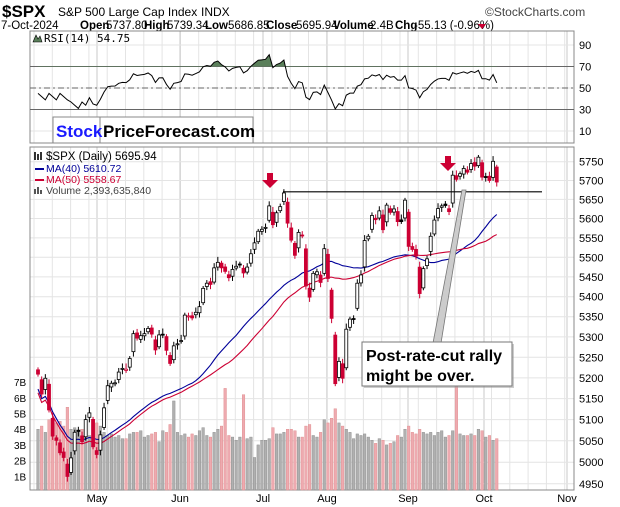 This screenshot has width=620, height=507. Describe the element at coordinates (157, 26) in the screenshot. I see `high-label: High` at that location.